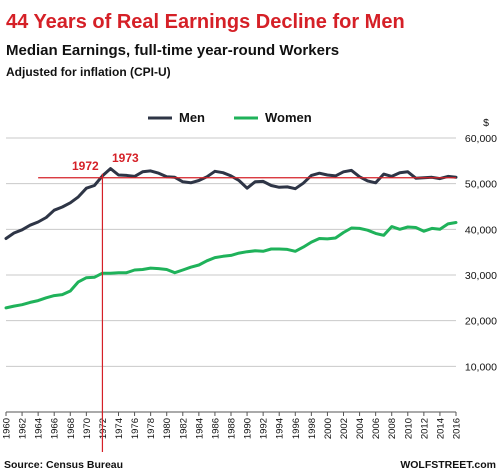 The image size is (499, 475). What do you see at coordinates (215, 428) in the screenshot?
I see `x-tick-label: 1986` at bounding box center [215, 428].